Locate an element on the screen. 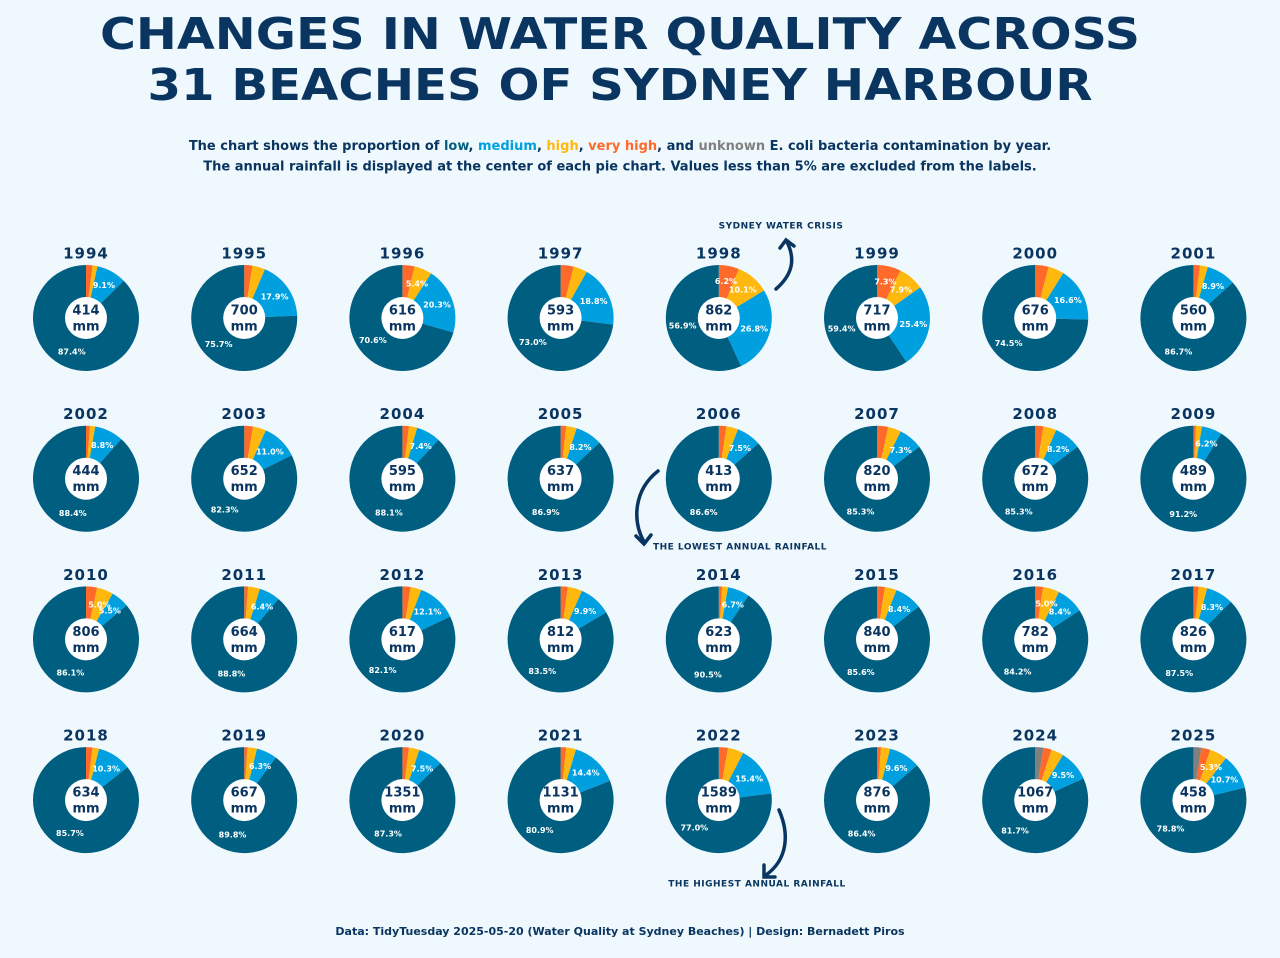  slice-label: 7.4% is located at coordinates (421, 446).